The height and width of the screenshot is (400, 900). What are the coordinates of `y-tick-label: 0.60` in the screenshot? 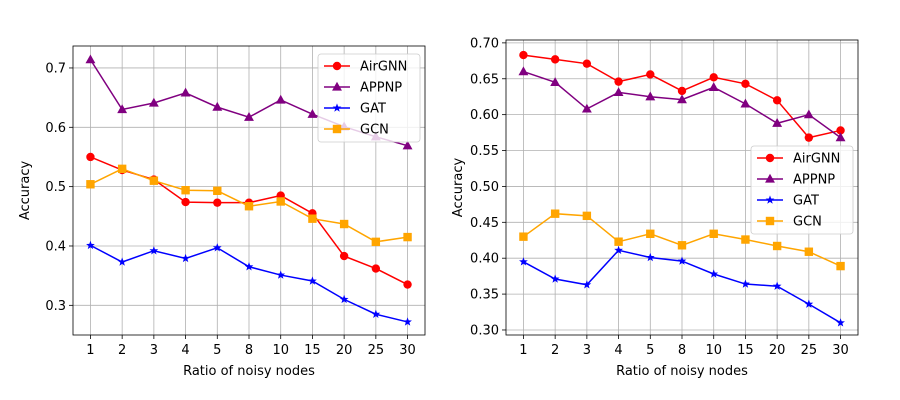 It's located at (484, 115).